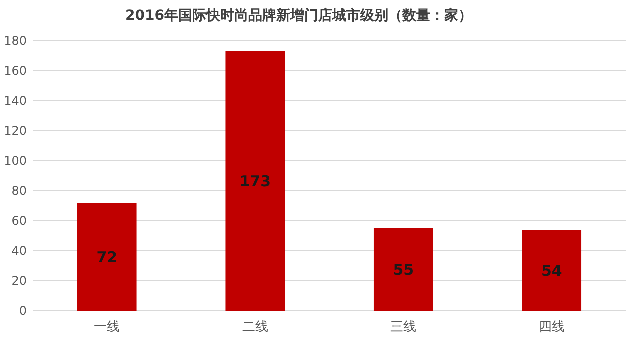  I want to click on y-tick-label: 0, so click(23, 311).